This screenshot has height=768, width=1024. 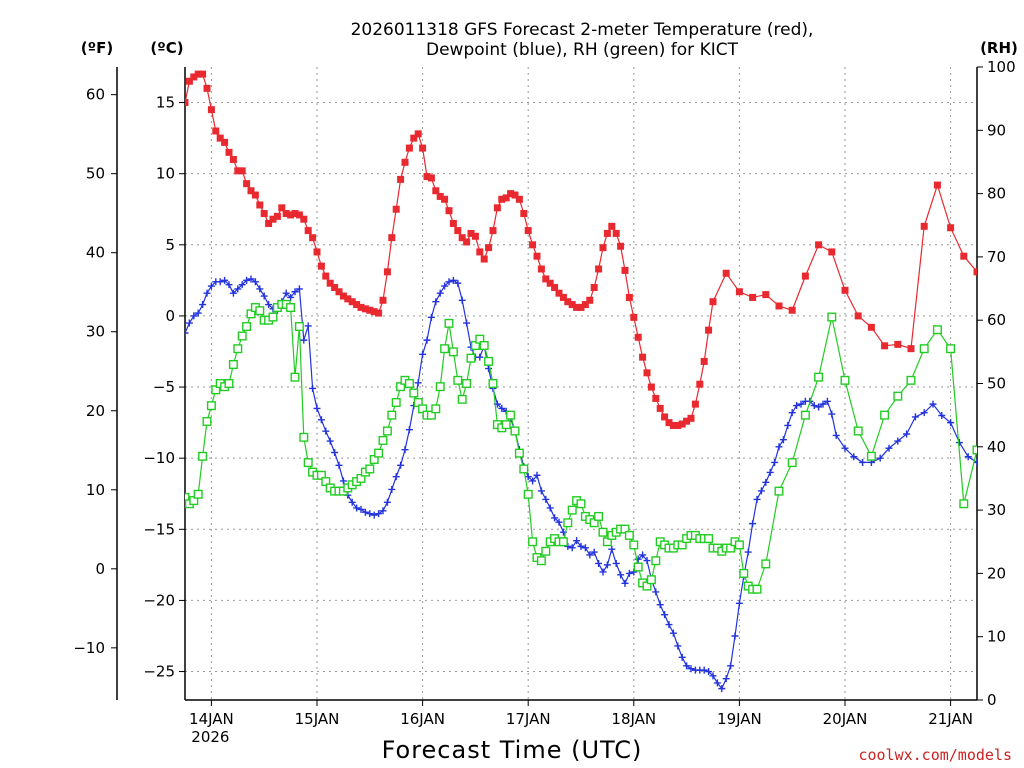 What do you see at coordinates (996, 130) in the screenshot?
I see `rh-tick-label: 90` at bounding box center [996, 130].